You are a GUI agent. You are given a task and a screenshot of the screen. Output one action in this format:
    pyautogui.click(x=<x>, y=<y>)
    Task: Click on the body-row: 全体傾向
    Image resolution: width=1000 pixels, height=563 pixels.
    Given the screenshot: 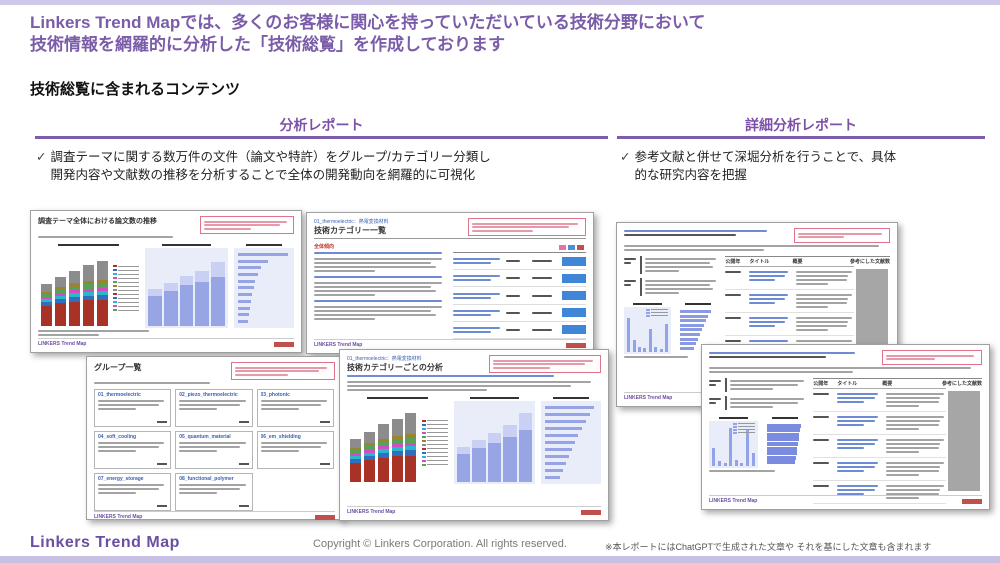 What is the action you would take?
    pyautogui.click(x=450, y=291)
    